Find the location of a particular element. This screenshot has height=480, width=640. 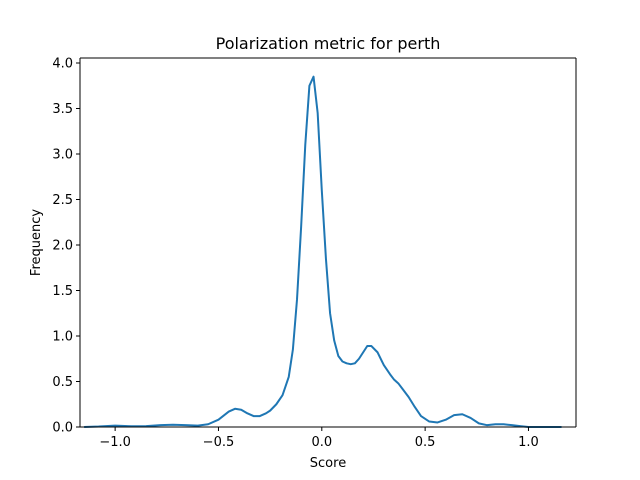

y-tick-label: 3.5 is located at coordinates (62, 109).